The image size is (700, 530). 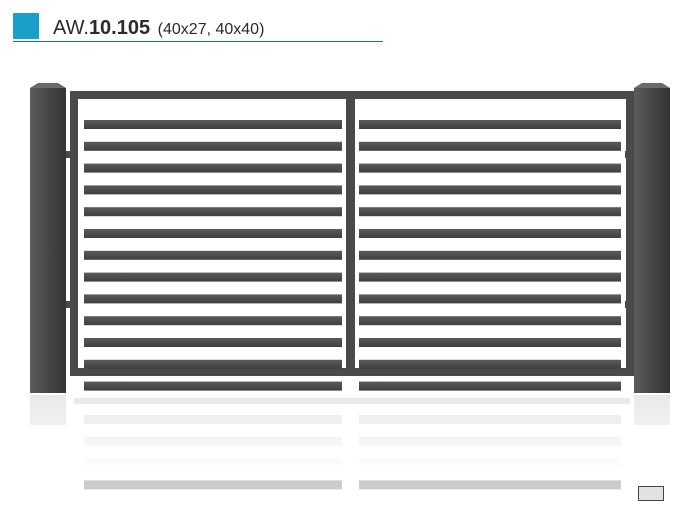 I want to click on profile-dimensions: (40x27, 40x40), so click(x=211, y=29).